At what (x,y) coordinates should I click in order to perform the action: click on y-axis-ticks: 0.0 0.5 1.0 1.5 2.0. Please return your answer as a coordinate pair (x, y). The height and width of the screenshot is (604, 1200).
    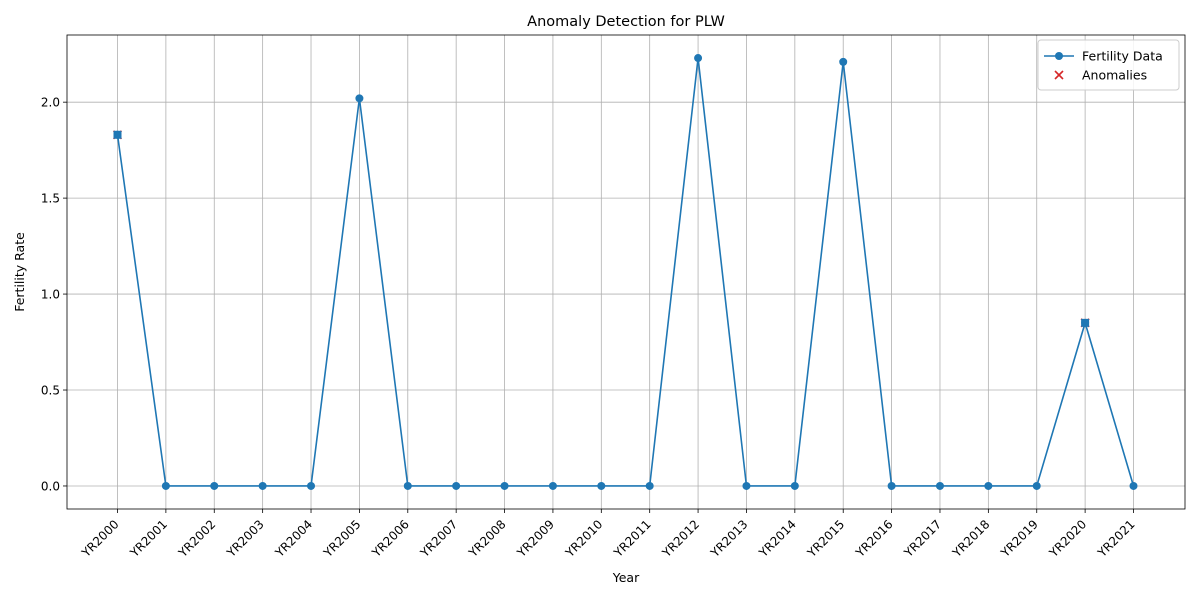
    Looking at the image, I should click on (54, 294).